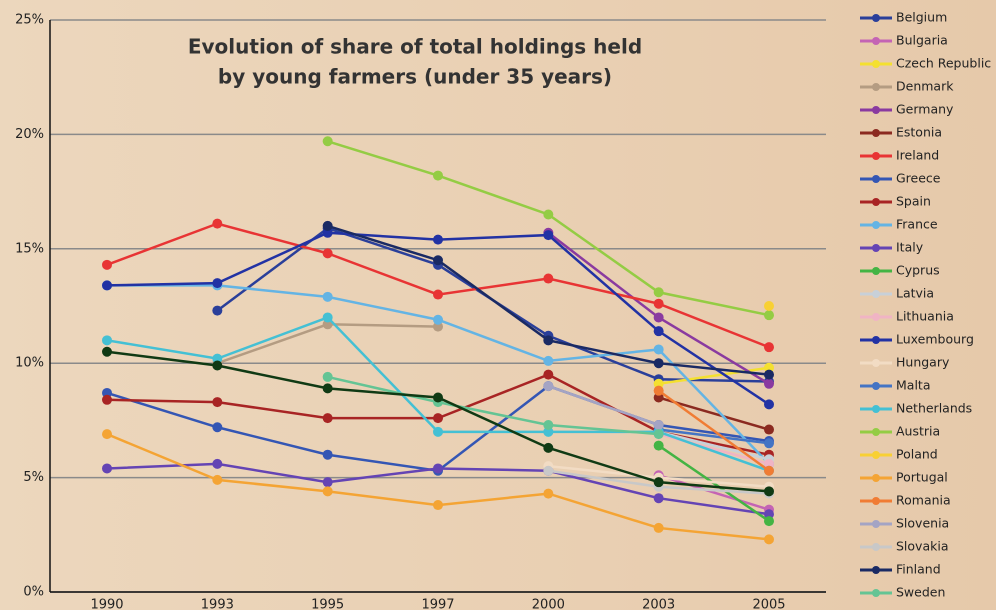 Image resolution: width=996 pixels, height=610 pixels. Describe the element at coordinates (917, 224) in the screenshot. I see `legend-label: France` at that location.